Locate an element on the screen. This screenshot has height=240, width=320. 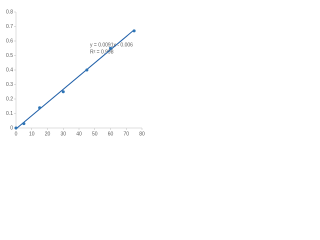
x-tick-label: 20 is located at coordinates (48, 134).